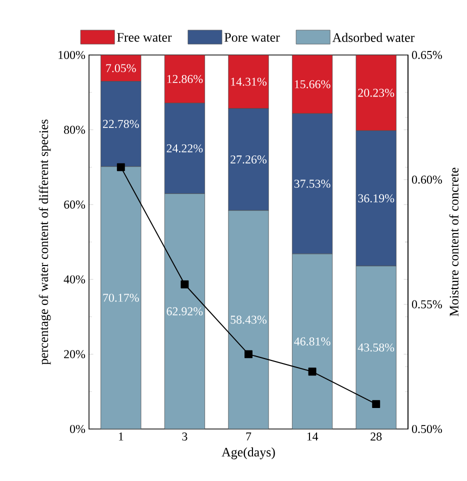  What do you see at coordinates (312, 436) in the screenshot?
I see `x-tick-label: 14` at bounding box center [312, 436].